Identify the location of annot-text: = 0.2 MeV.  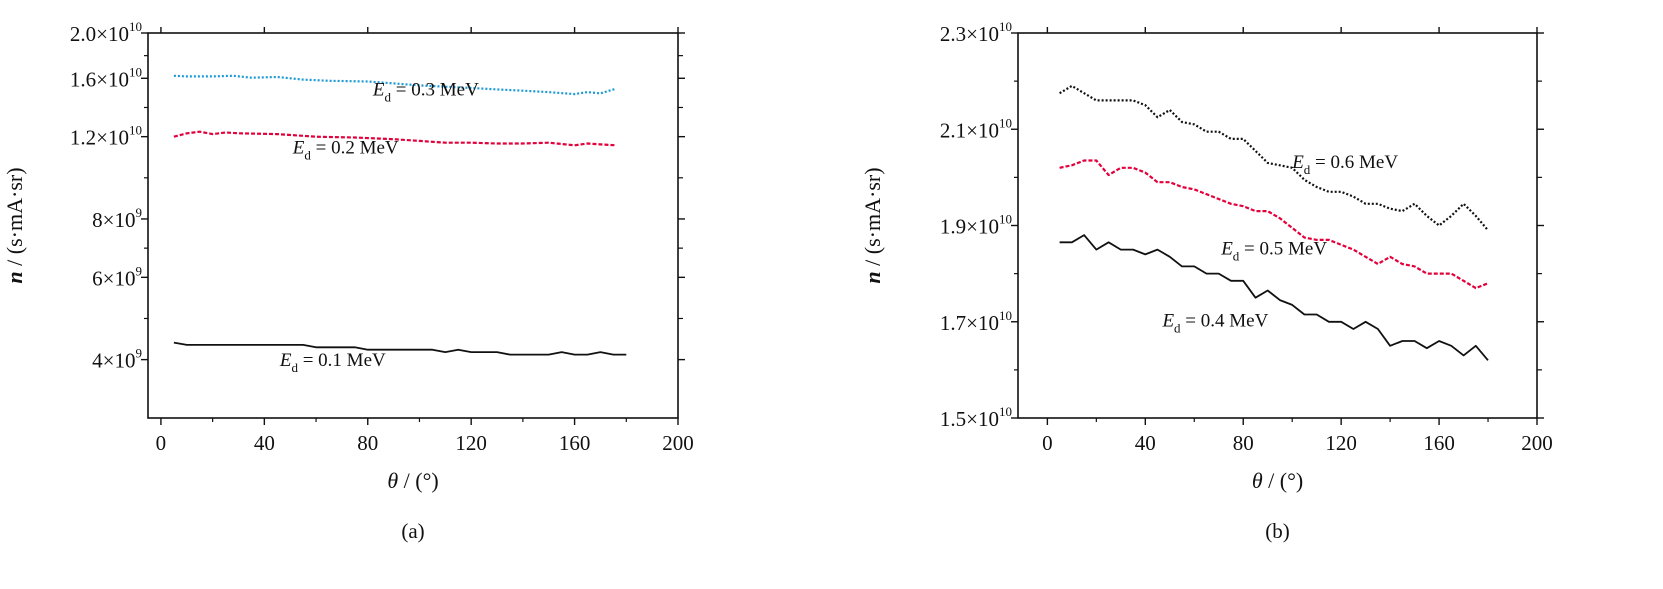
(355, 147).